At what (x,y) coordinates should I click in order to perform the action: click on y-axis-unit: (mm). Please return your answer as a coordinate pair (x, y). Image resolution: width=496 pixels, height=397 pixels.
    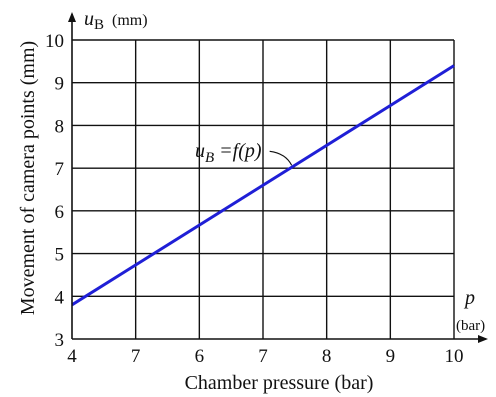
    Looking at the image, I should click on (130, 20).